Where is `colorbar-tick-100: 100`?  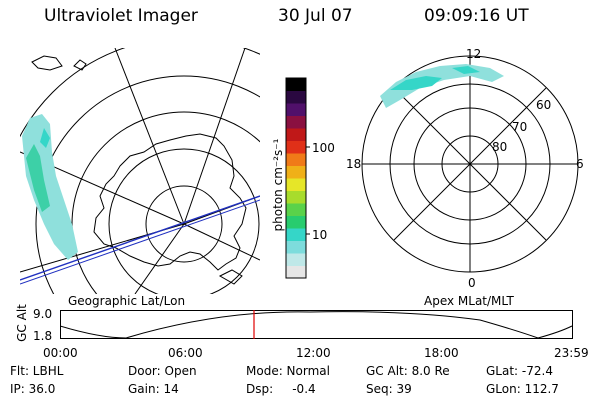
colorbar-tick-100: 100 is located at coordinates (323, 148).